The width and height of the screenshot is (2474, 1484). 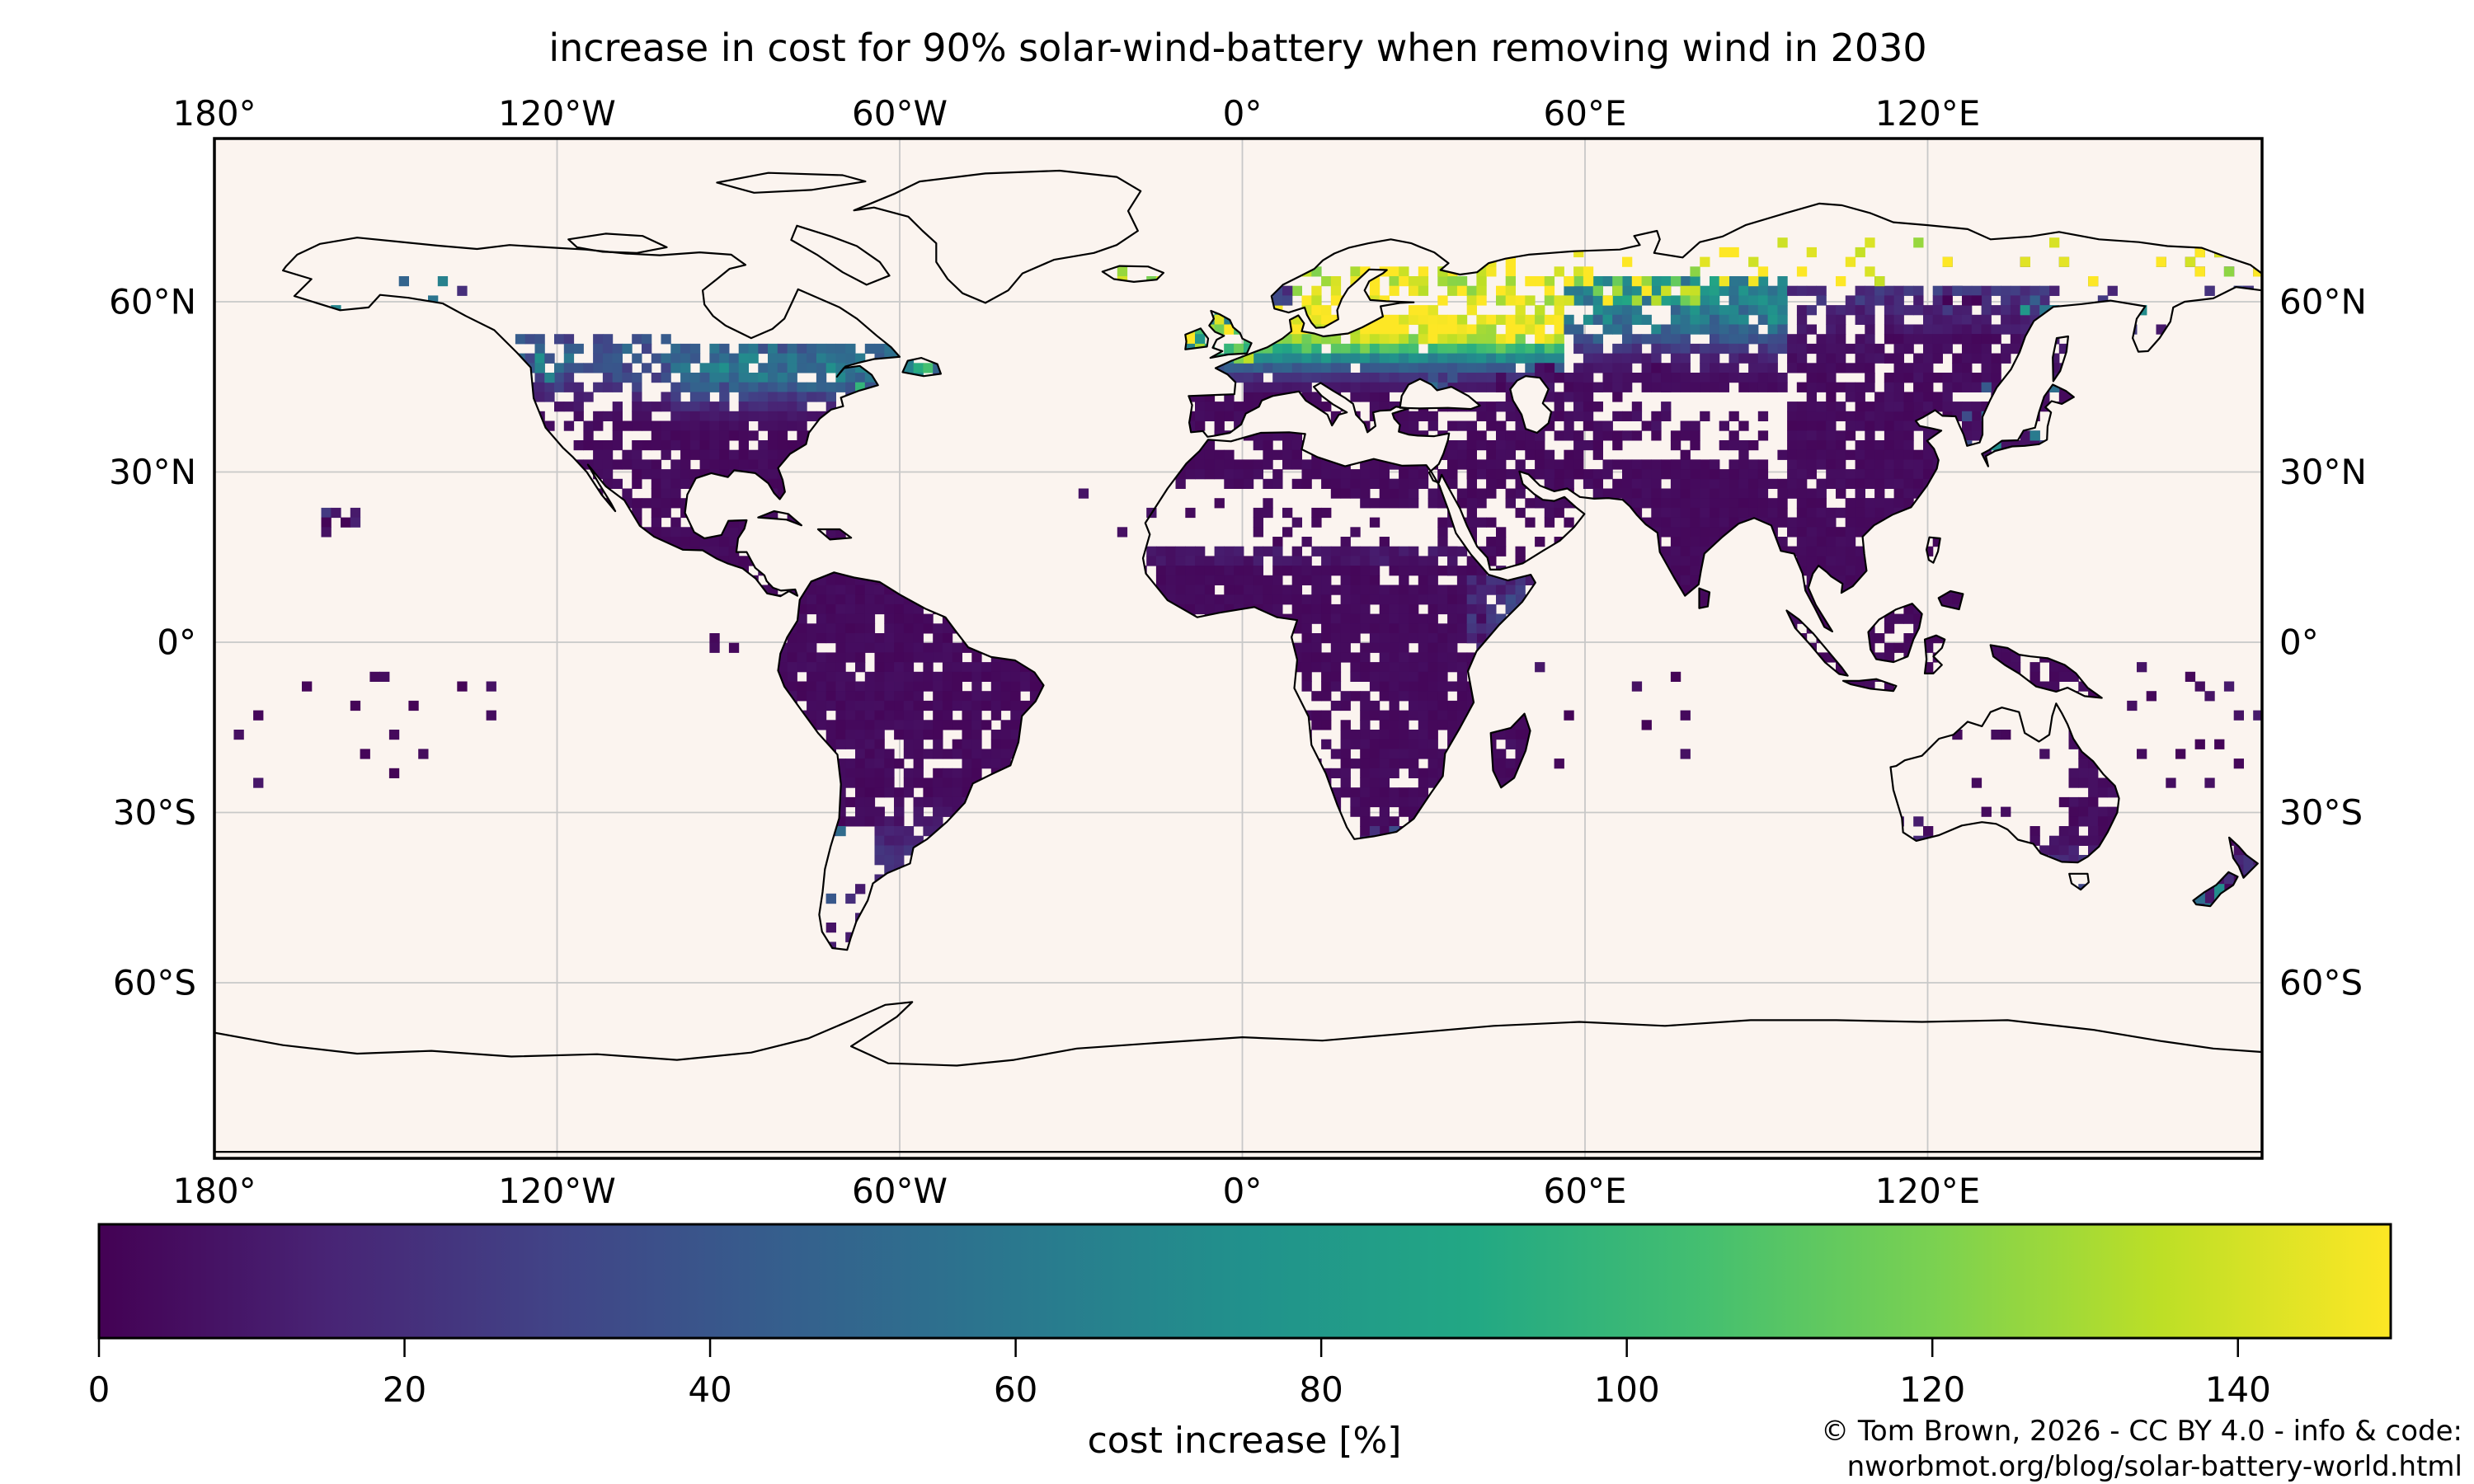 What do you see at coordinates (1230, 334) in the screenshot?
I see `coastline-uk` at bounding box center [1230, 334].